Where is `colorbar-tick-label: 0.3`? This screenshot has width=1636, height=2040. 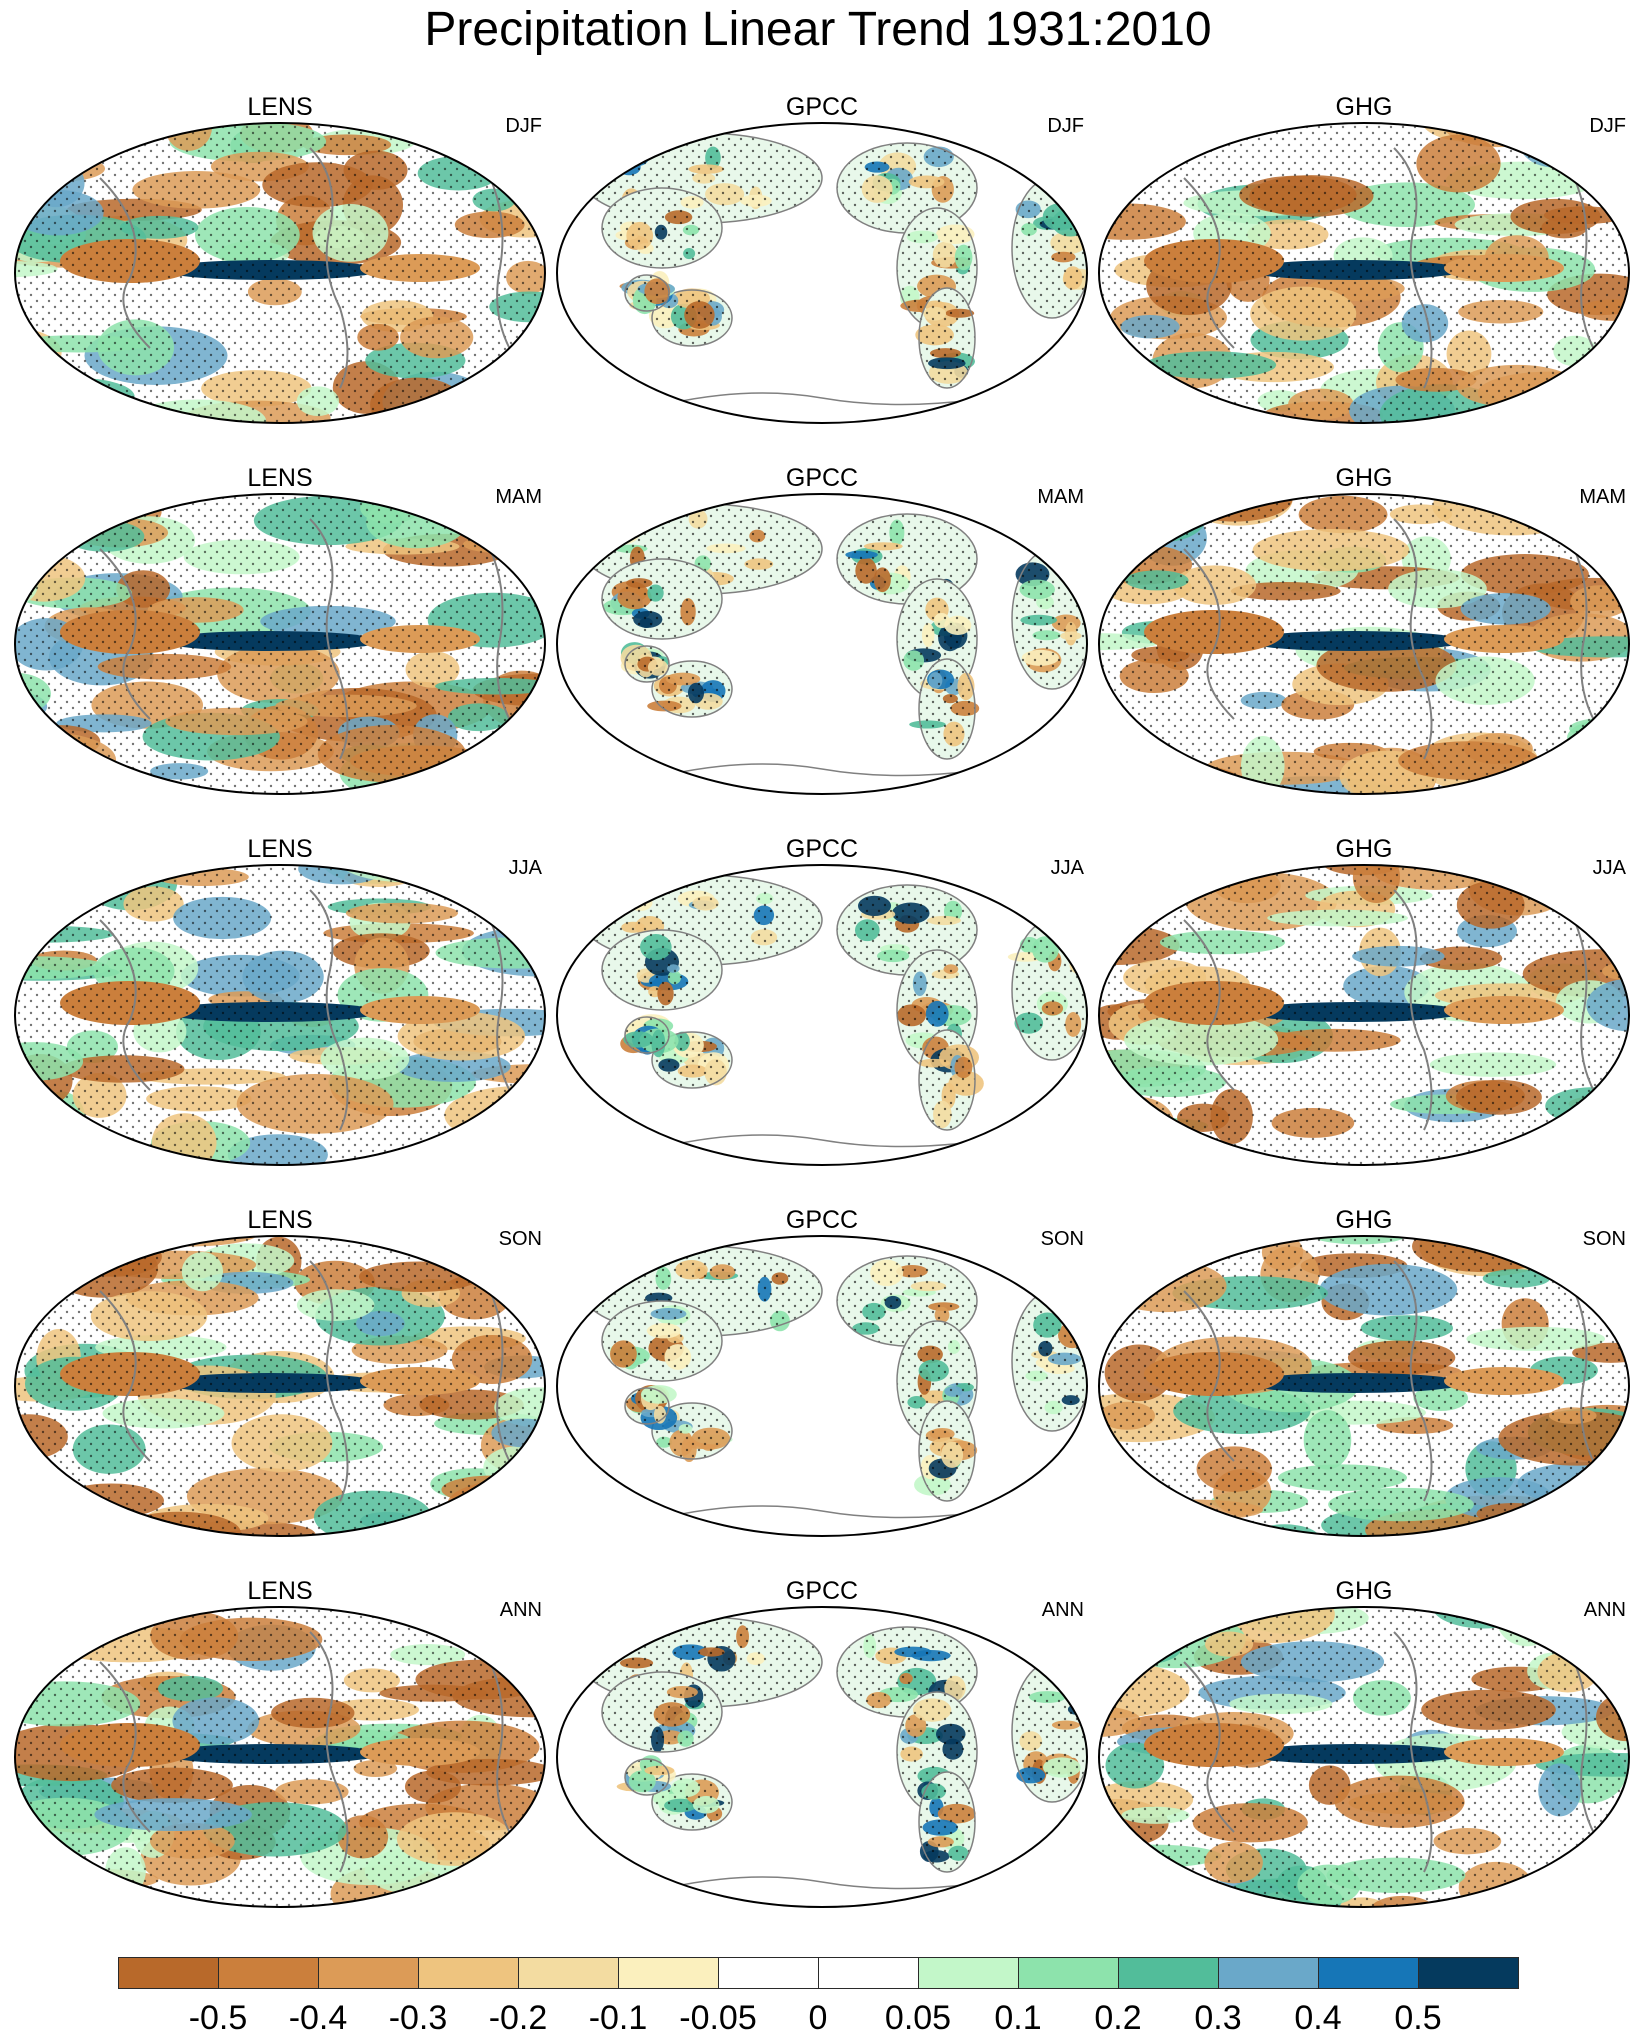
colorbar-tick-label: 0.3 is located at coordinates (1218, 2018).